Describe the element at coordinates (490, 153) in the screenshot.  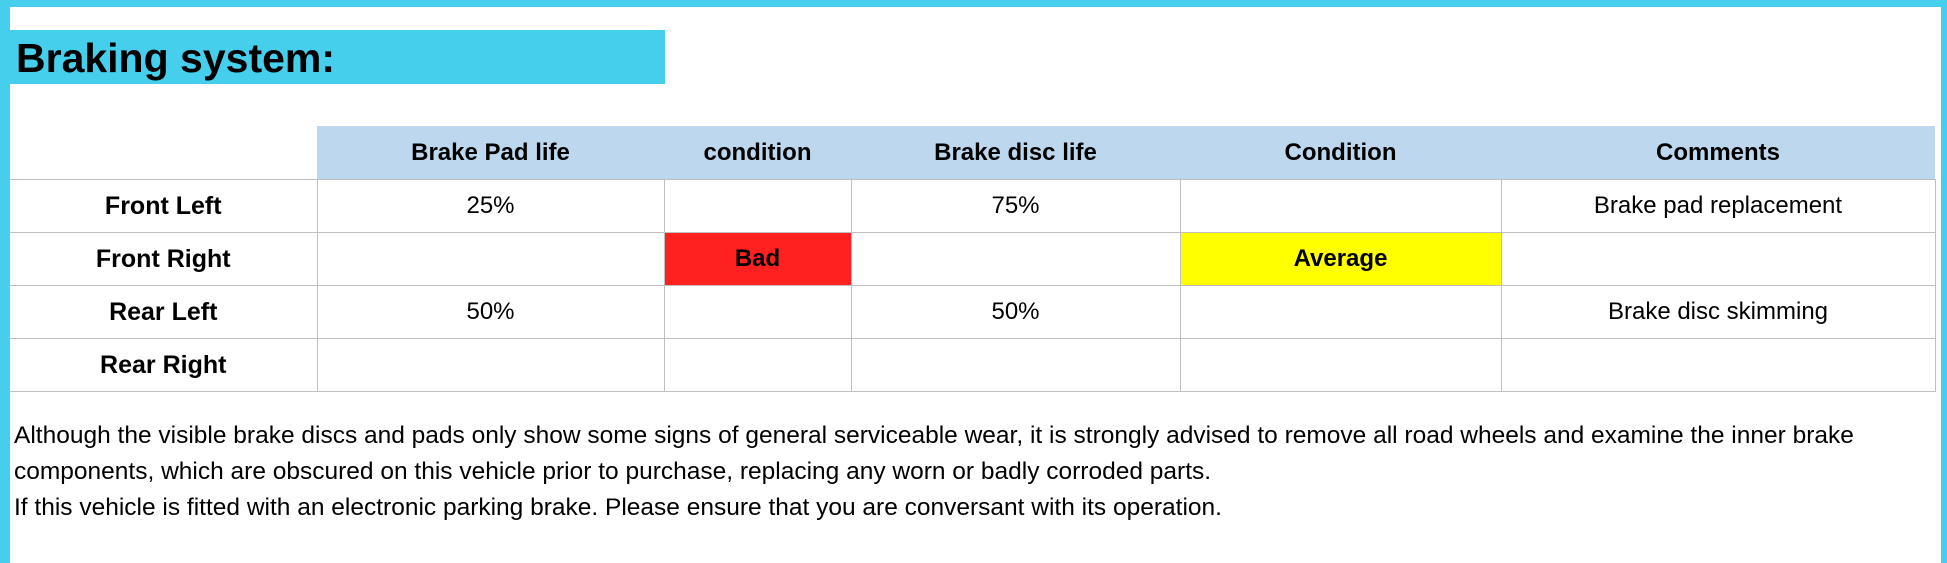
I see `header-brake-pad-life: Brake Pad life` at that location.